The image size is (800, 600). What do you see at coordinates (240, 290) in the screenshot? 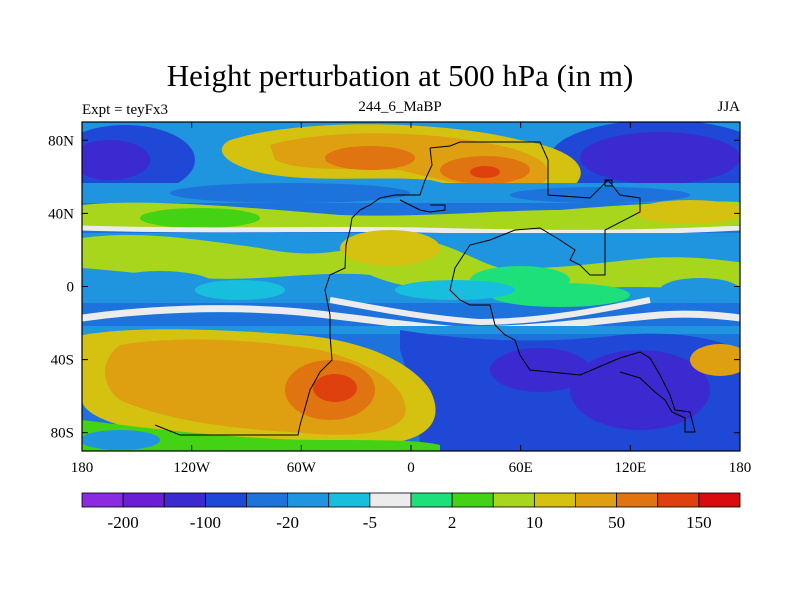
I see `field-region-tropics-cyan-west` at bounding box center [240, 290].